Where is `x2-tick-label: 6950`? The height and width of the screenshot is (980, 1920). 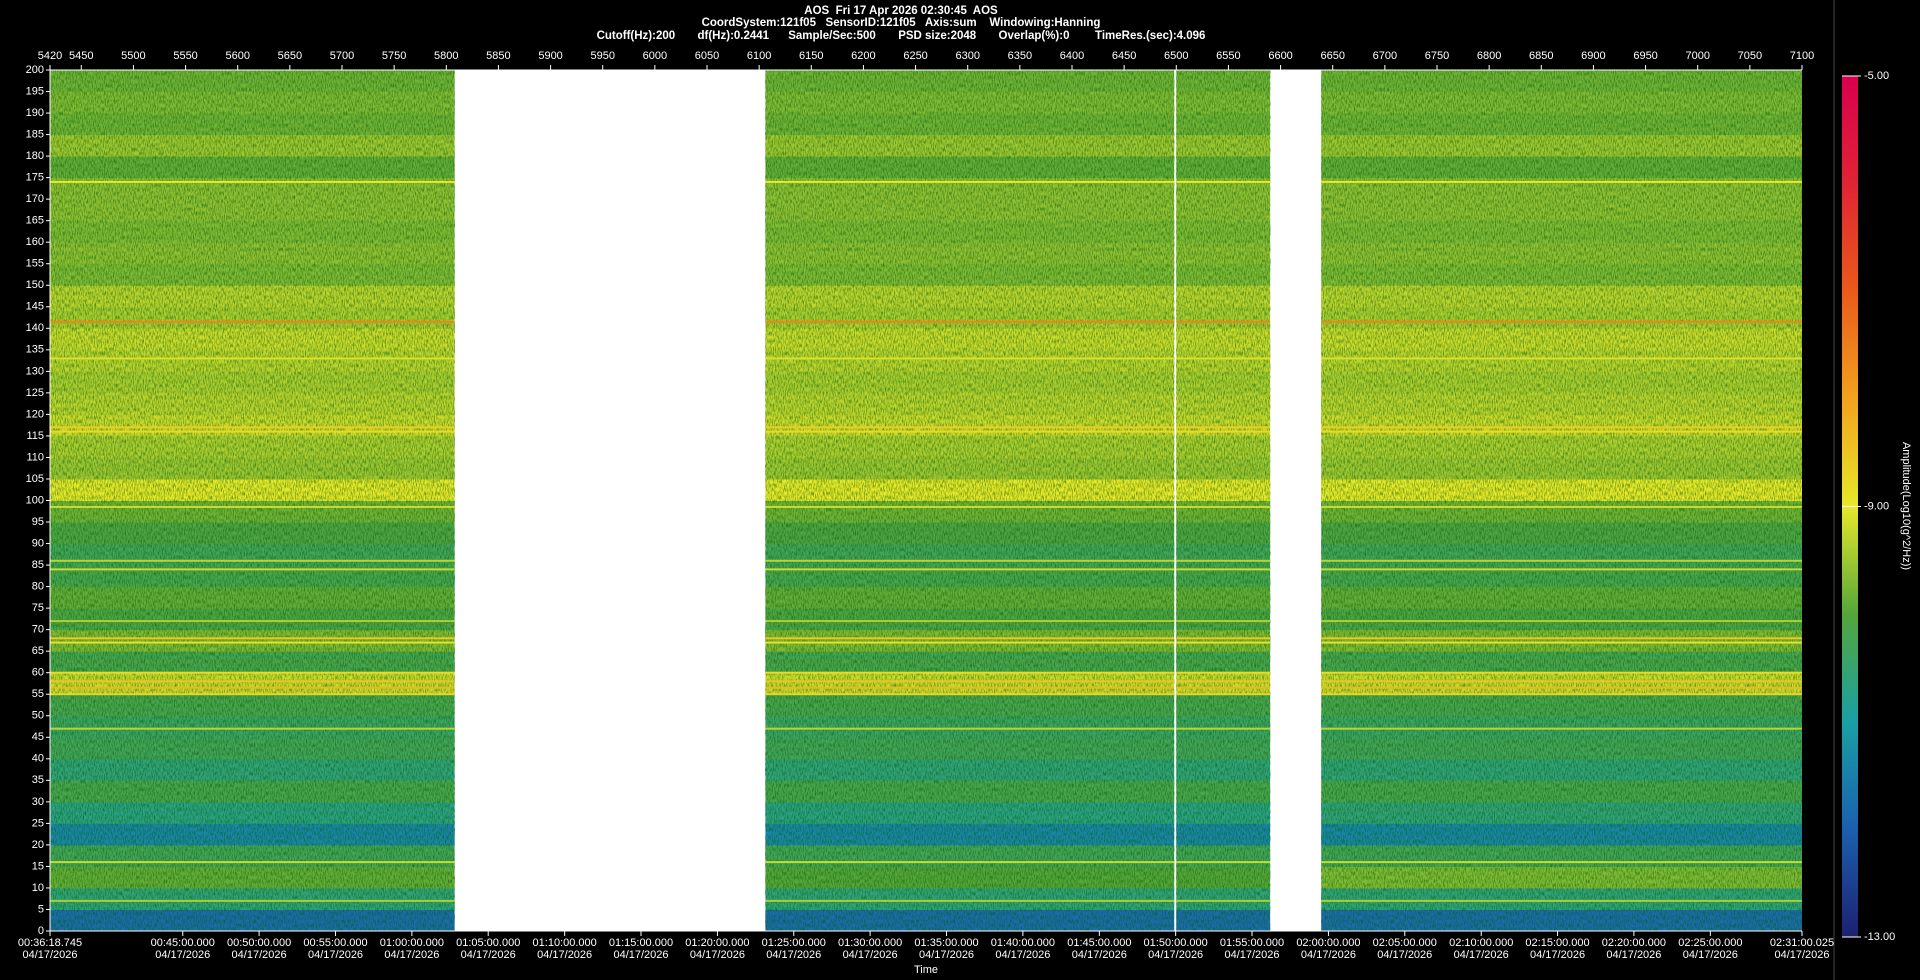
x2-tick-label: 6950 is located at coordinates (1645, 56).